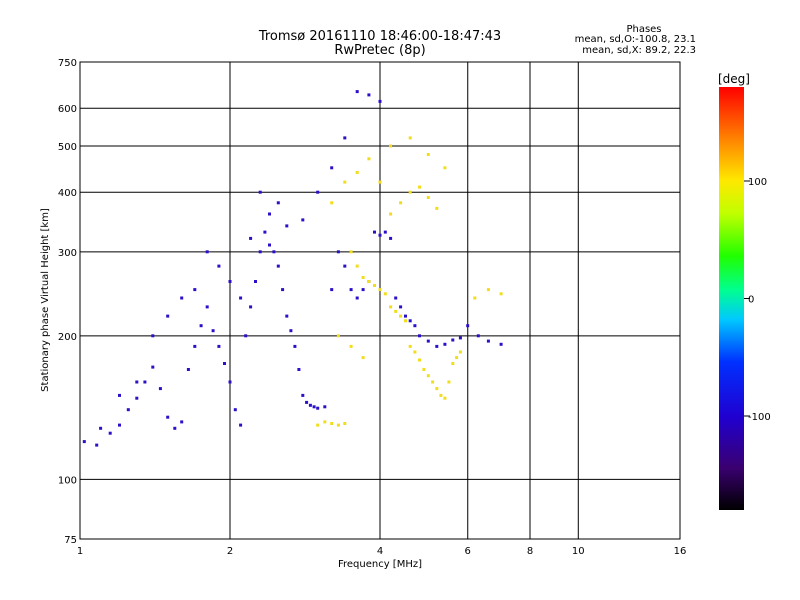  What do you see at coordinates (67, 253) in the screenshot?
I see `y-tick-label: 300` at bounding box center [67, 253].